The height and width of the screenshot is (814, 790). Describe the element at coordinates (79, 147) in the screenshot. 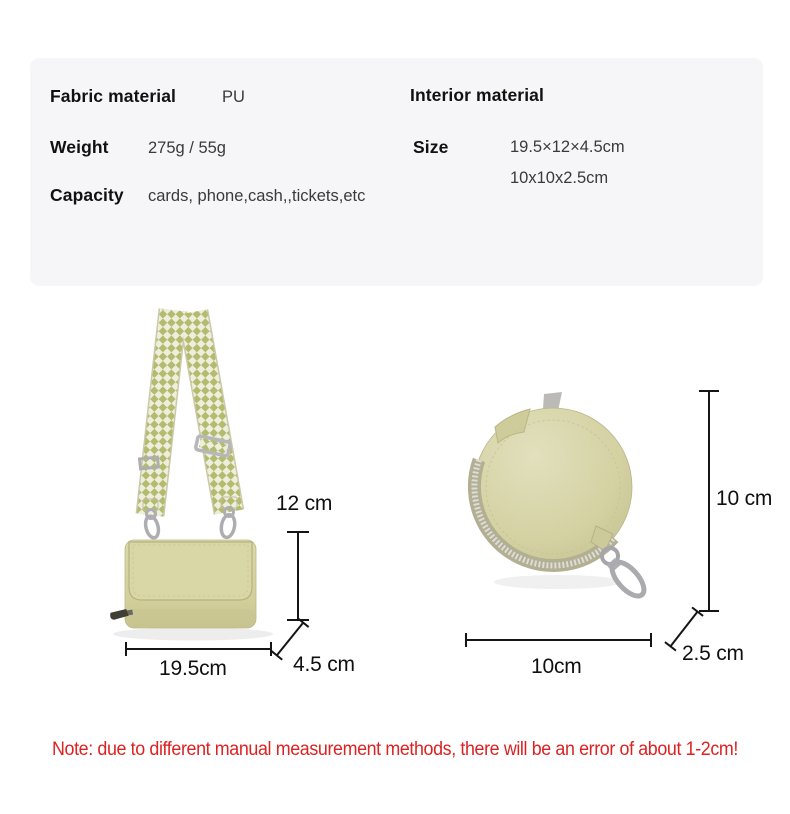

I see `spec-label-weight: Weight` at that location.